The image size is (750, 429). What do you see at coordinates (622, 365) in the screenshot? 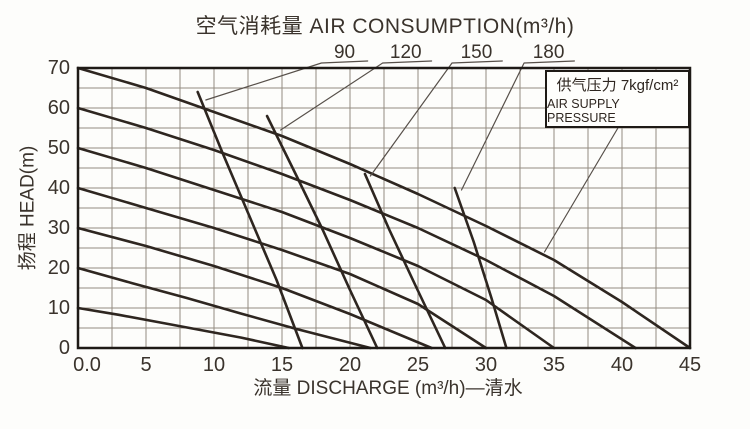
I see `x-tick-label-40: 40` at bounding box center [622, 365].